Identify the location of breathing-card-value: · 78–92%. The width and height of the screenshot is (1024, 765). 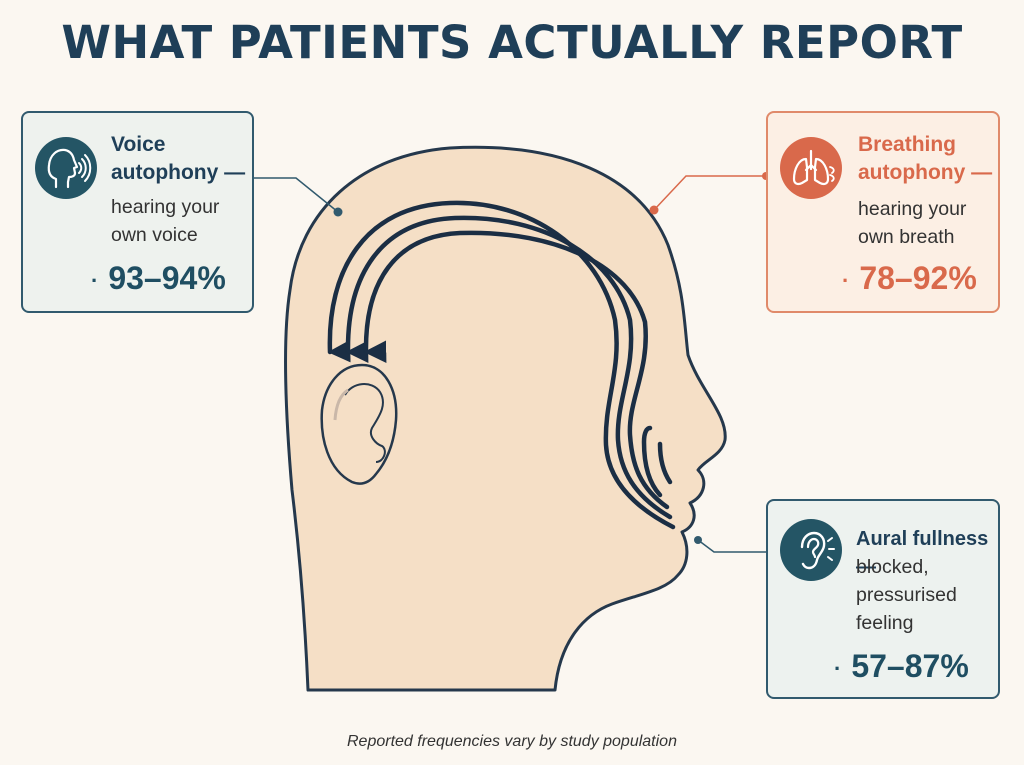
(909, 279).